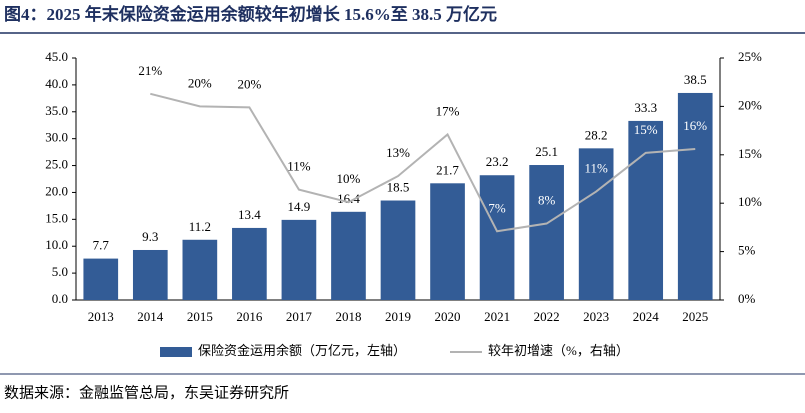 This screenshot has width=805, height=413. I want to click on y-tick-label: 0.0, so click(60, 298).